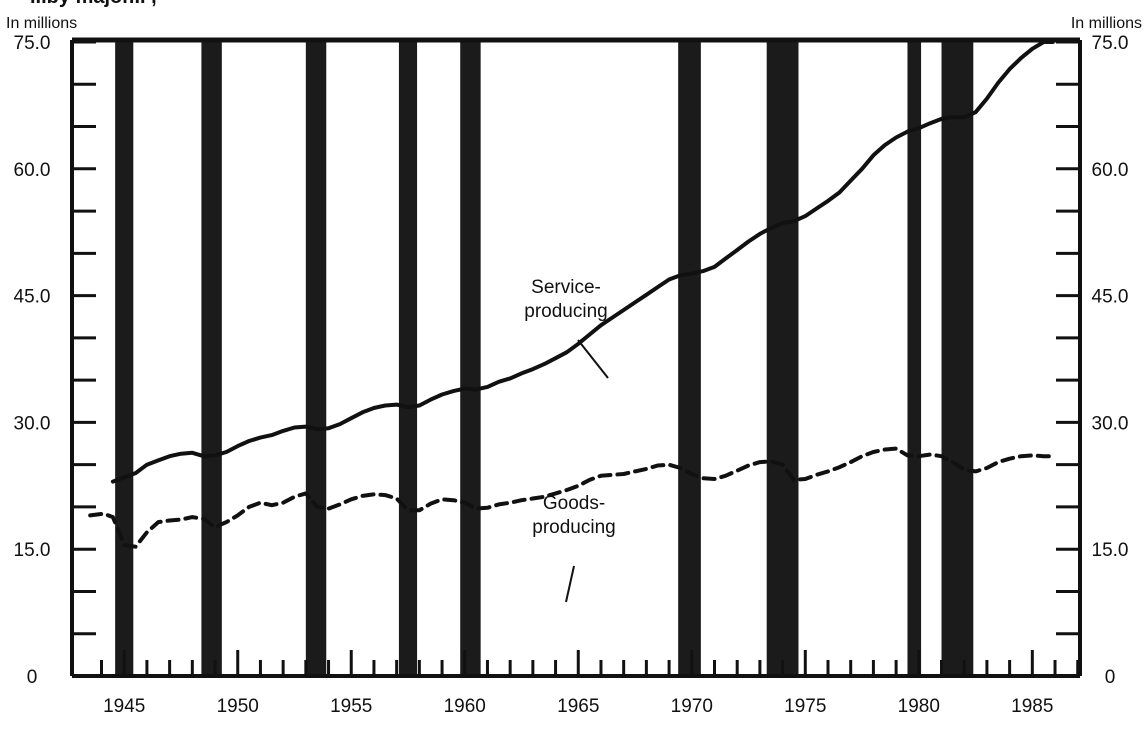 The image size is (1148, 736). Describe the element at coordinates (574, 503) in the screenshot. I see `goods-producing-label: Goods-` at that location.